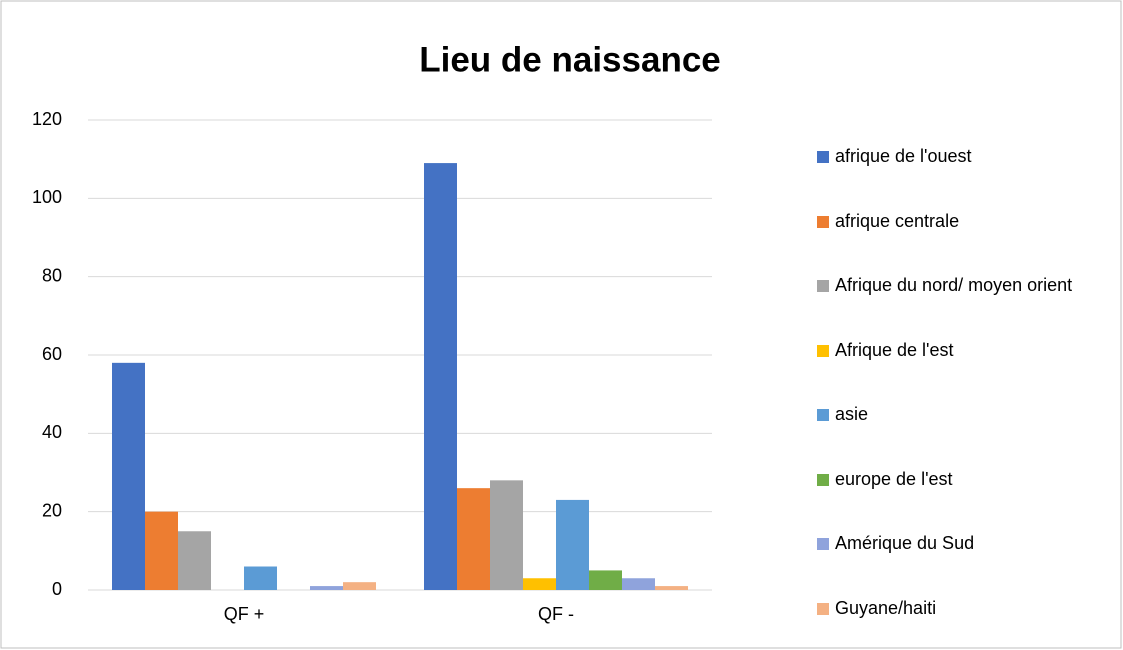  What do you see at coordinates (52, 275) in the screenshot?
I see `y-tick-label: 80` at bounding box center [52, 275].